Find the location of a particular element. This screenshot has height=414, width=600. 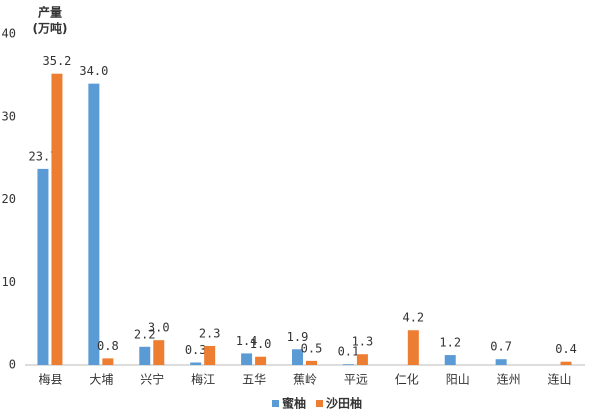

y-tick-label: 10 is located at coordinates (9, 282).